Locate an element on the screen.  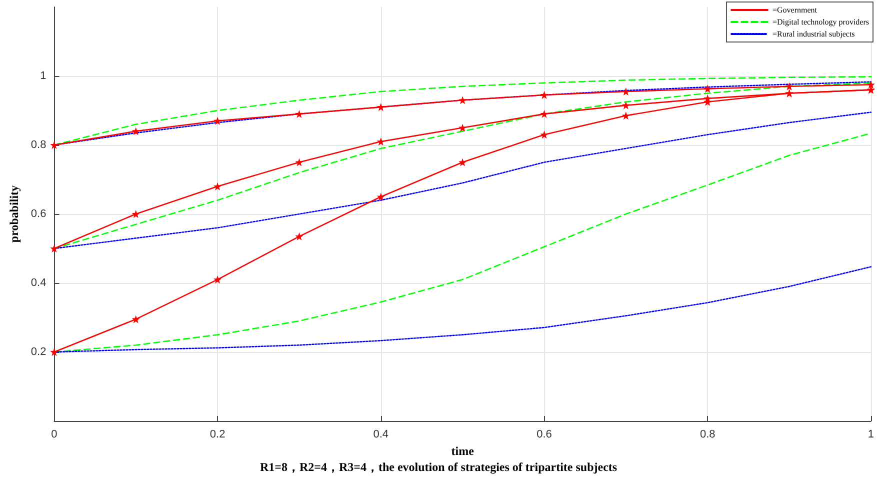
x-tick-label: 1 is located at coordinates (871, 434).